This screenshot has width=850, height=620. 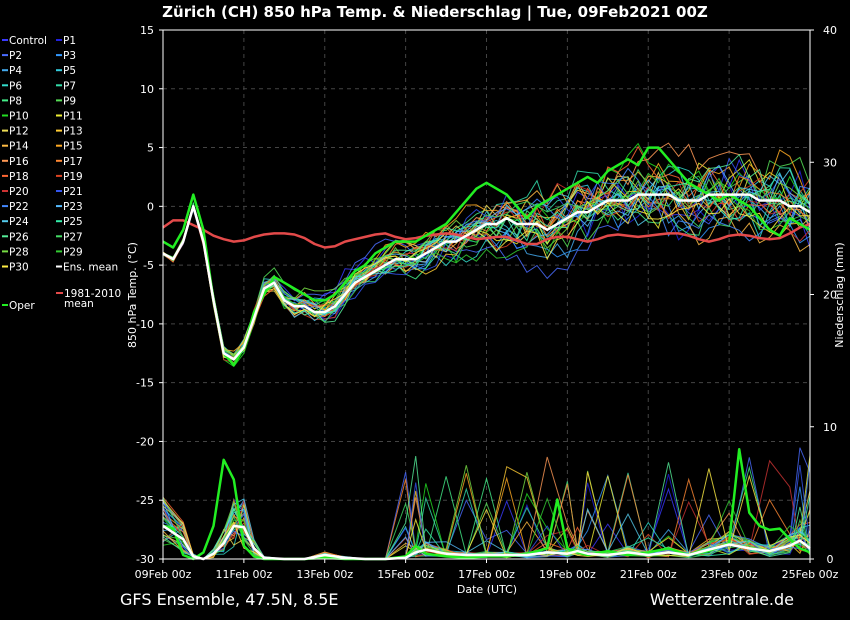 I want to click on legend-label: P27, so click(x=73, y=237).